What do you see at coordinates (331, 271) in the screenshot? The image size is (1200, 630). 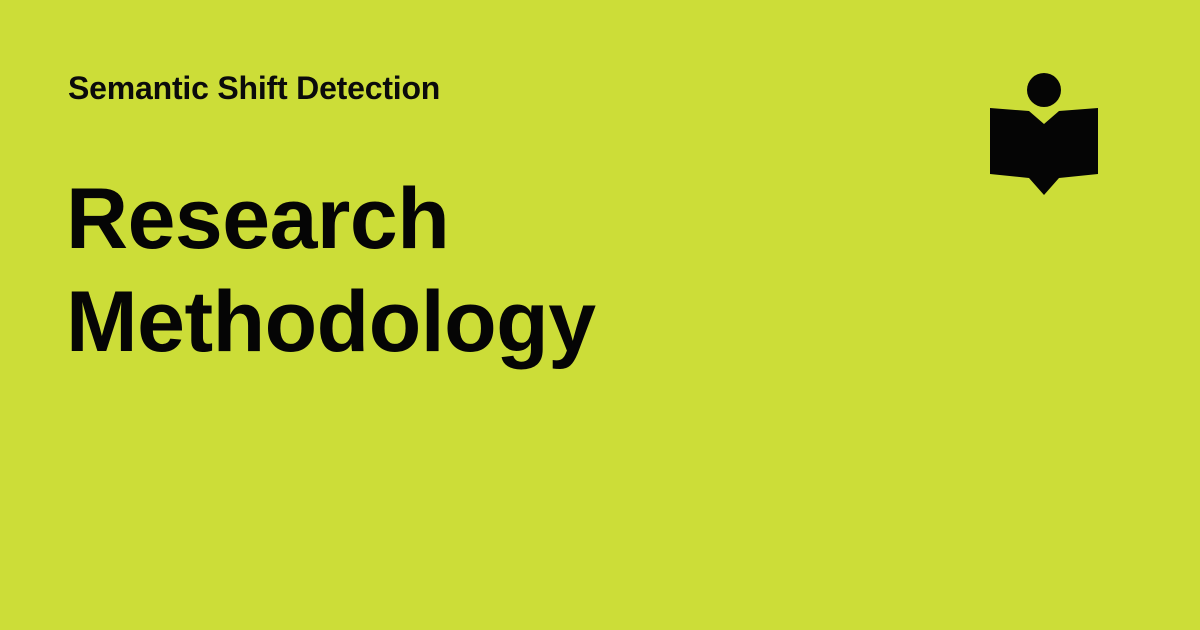 I see `page-title: Research Methodology` at bounding box center [331, 271].